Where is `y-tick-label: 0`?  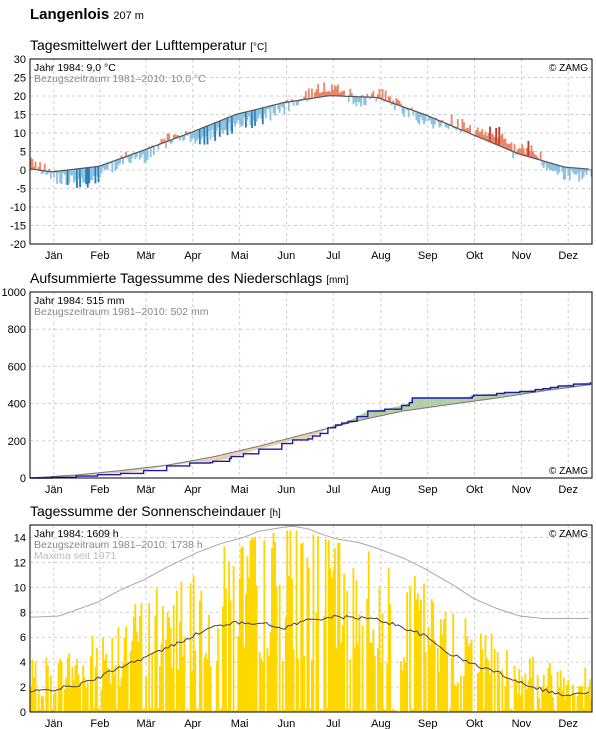 y-tick-label: 0 is located at coordinates (23, 713).